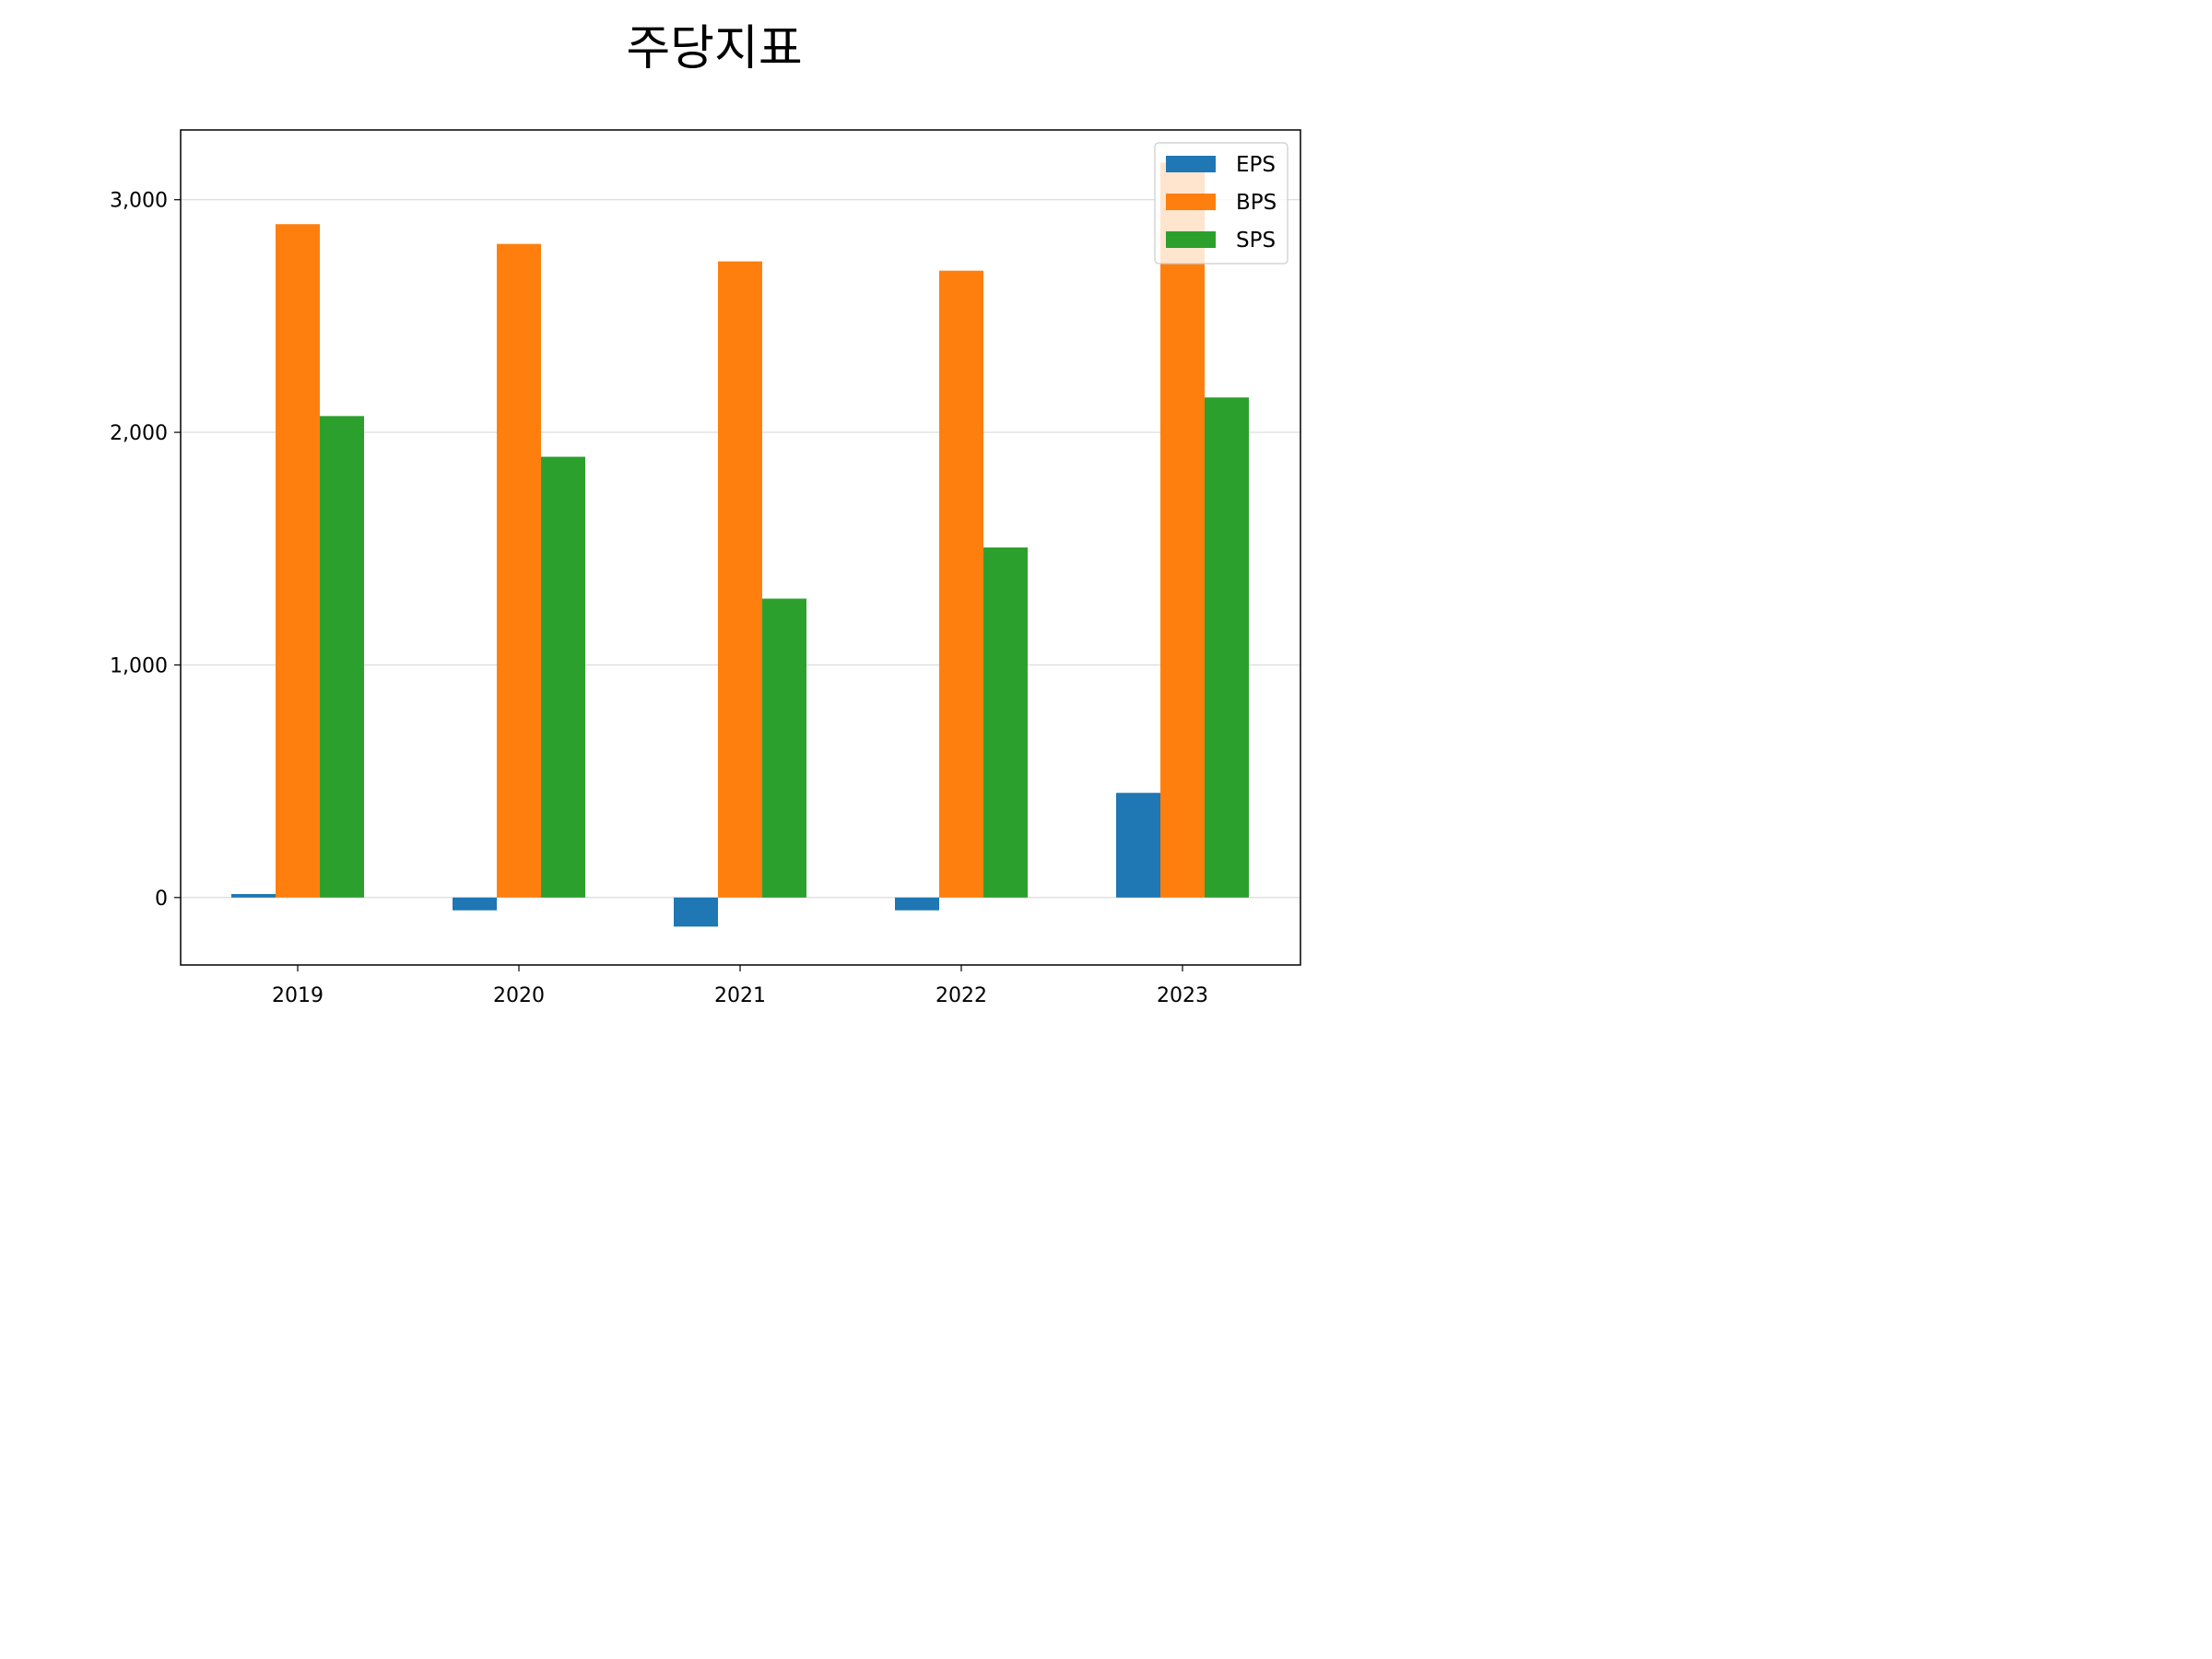 Image resolution: width=2212 pixels, height=1659 pixels. I want to click on bar-bps-2023, so click(1182, 530).